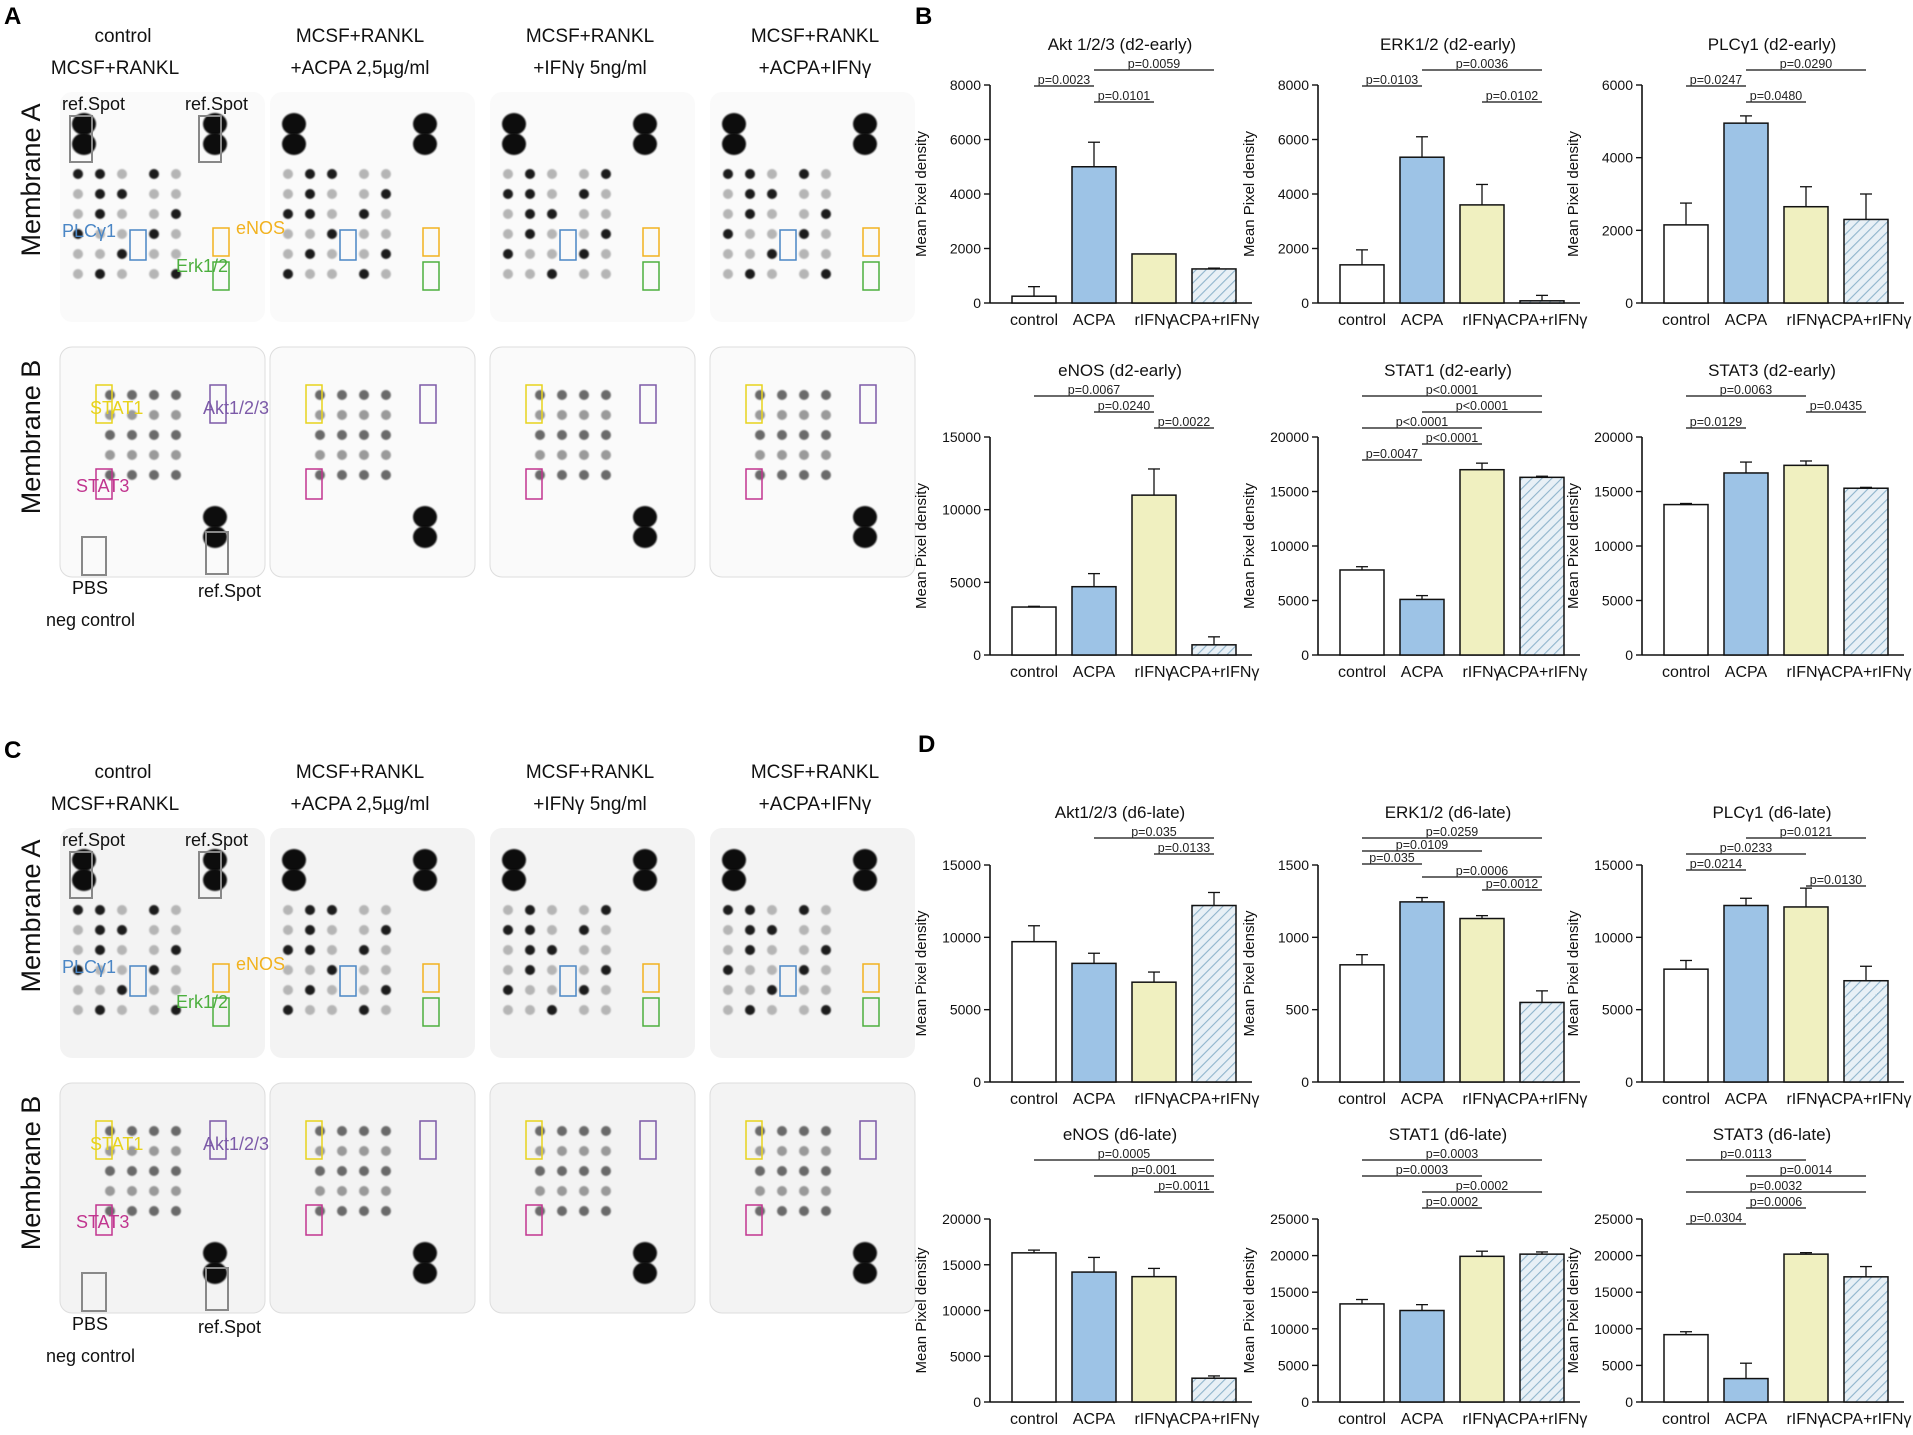  I want to click on category-label: ACPA, so click(1094, 672).